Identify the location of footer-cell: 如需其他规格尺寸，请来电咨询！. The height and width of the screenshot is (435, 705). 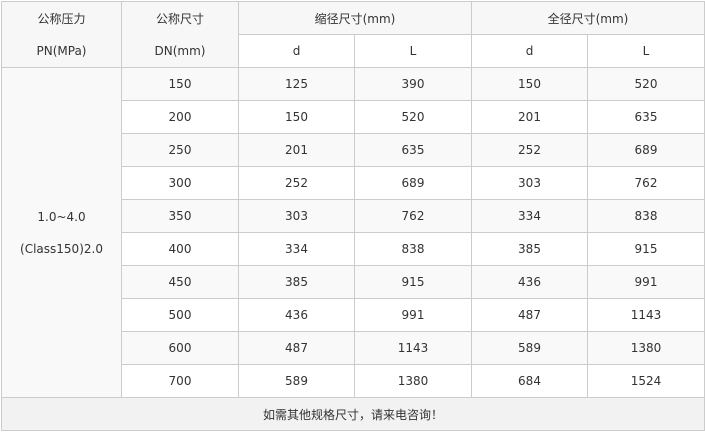
(353, 414).